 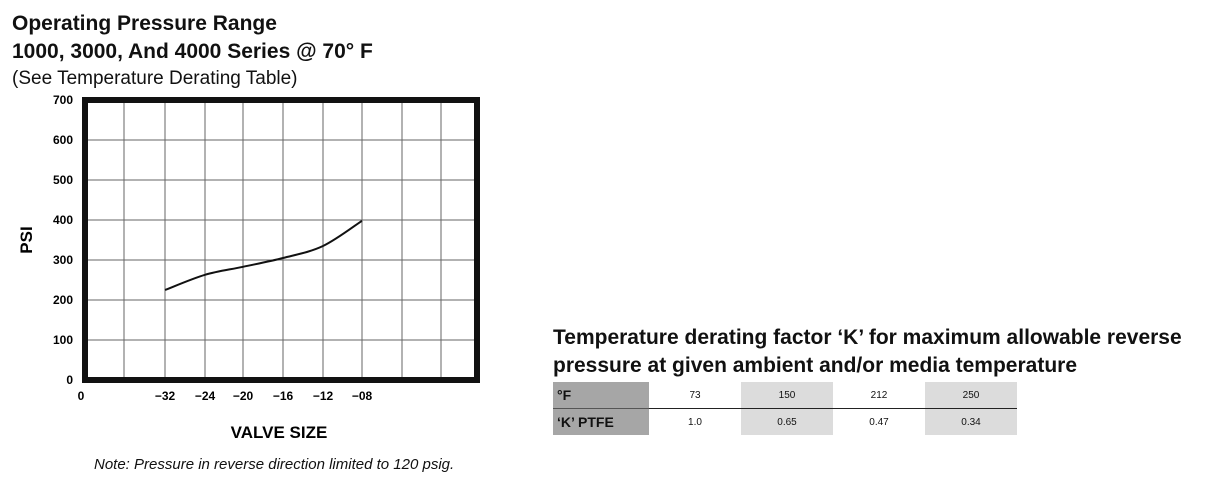 I want to click on table-cell: 0.65, so click(x=787, y=421).